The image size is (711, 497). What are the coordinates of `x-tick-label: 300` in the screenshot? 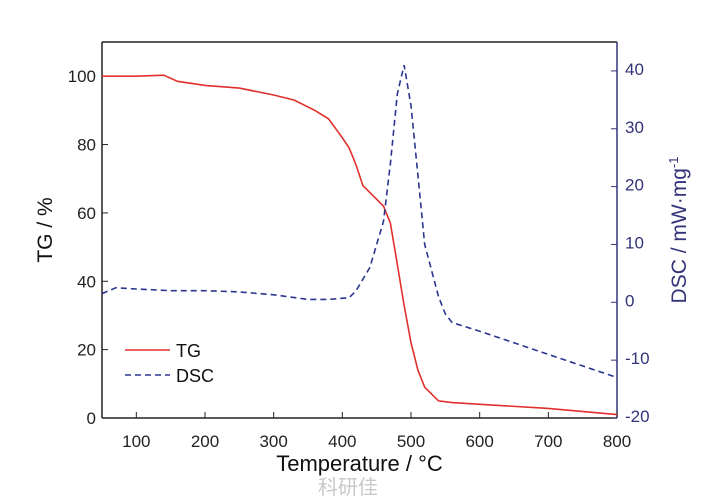 It's located at (273, 441).